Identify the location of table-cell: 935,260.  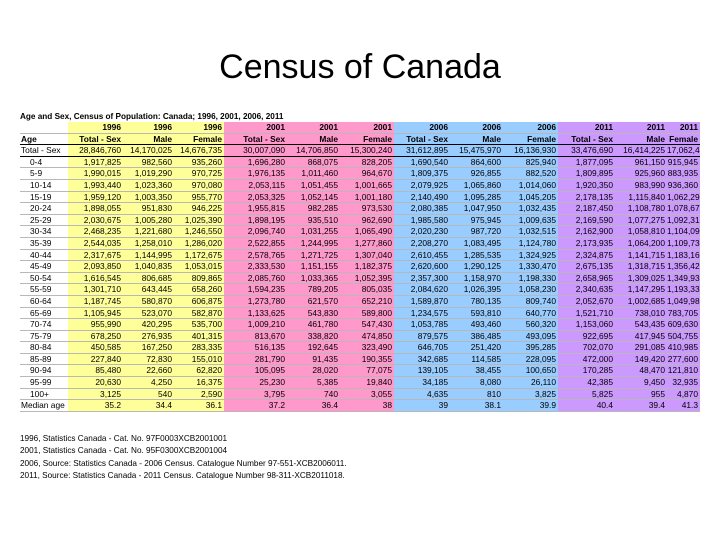
(199, 162).